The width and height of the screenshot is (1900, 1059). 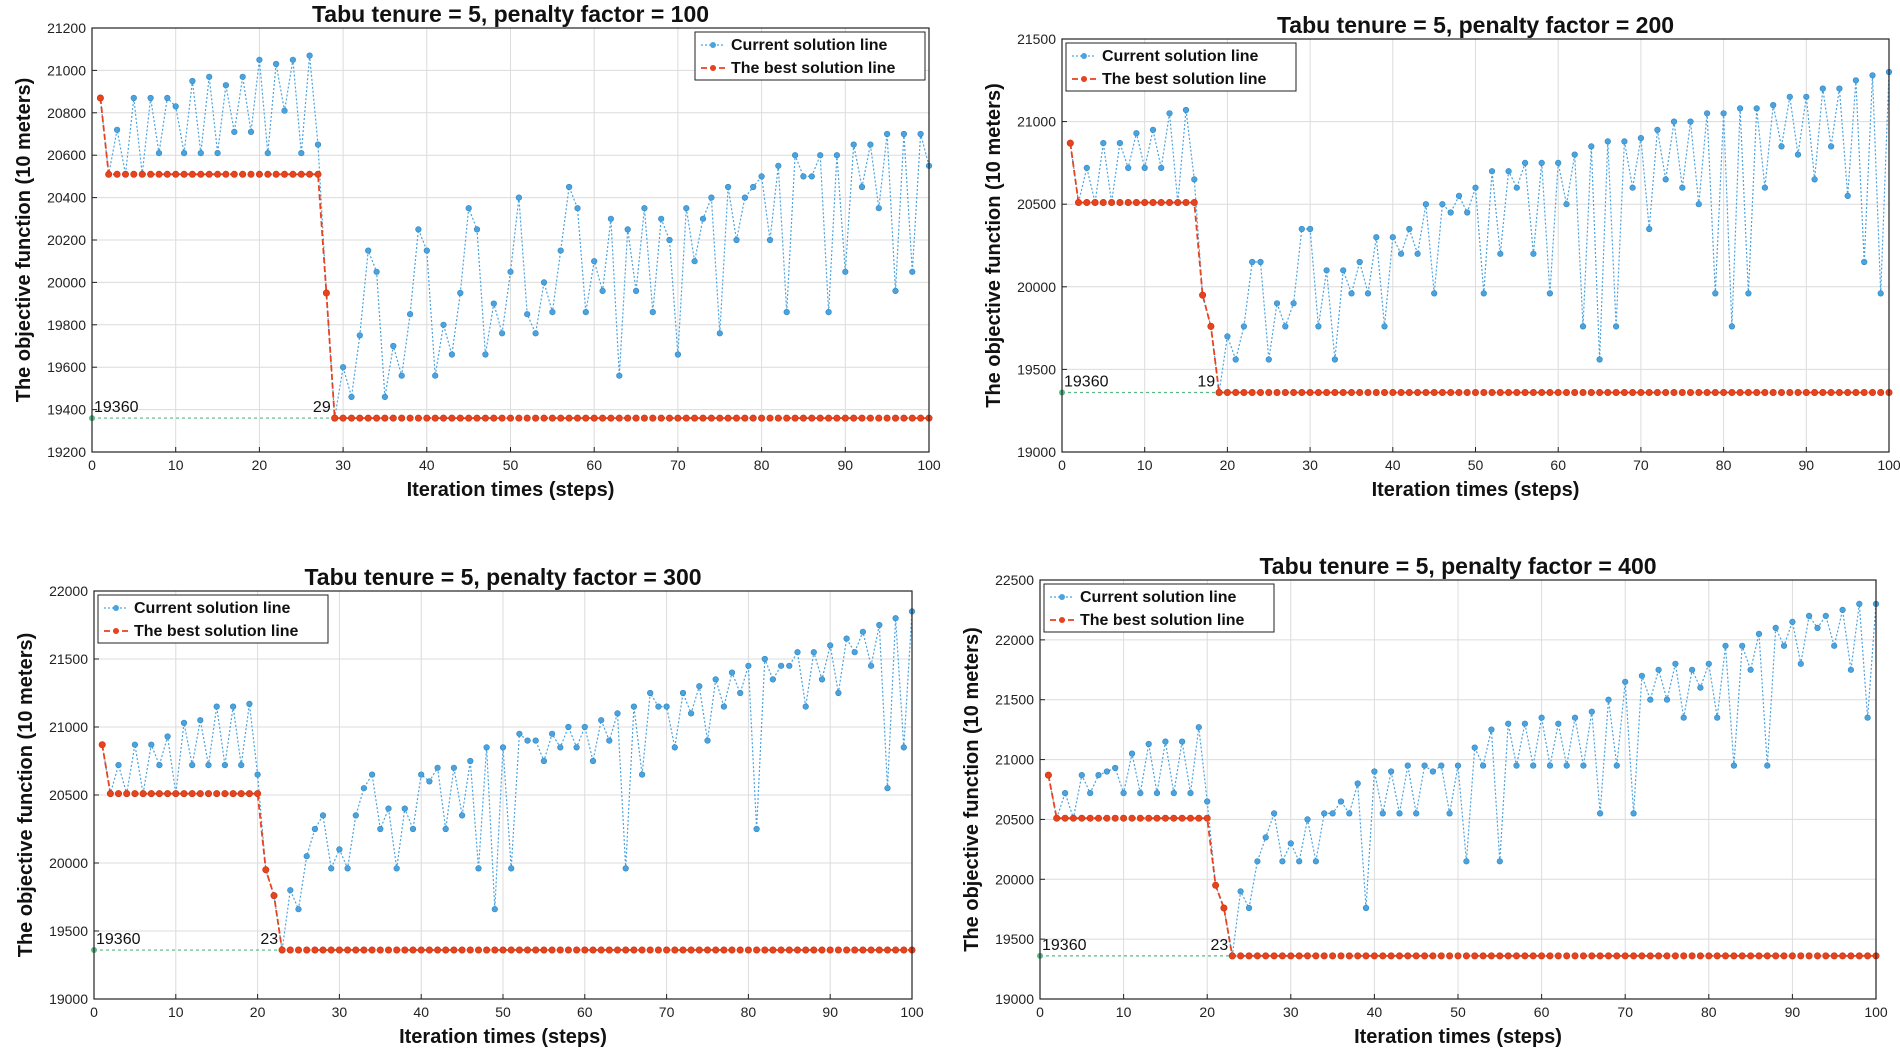 What do you see at coordinates (66, 113) in the screenshot?
I see `y-tick-label: 20800` at bounding box center [66, 113].